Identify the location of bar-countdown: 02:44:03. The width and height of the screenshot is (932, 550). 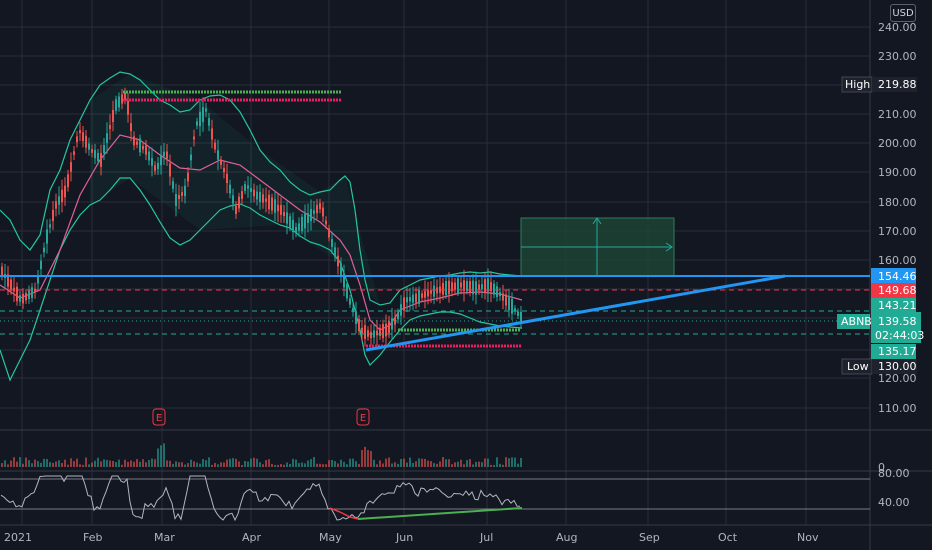
(899, 335).